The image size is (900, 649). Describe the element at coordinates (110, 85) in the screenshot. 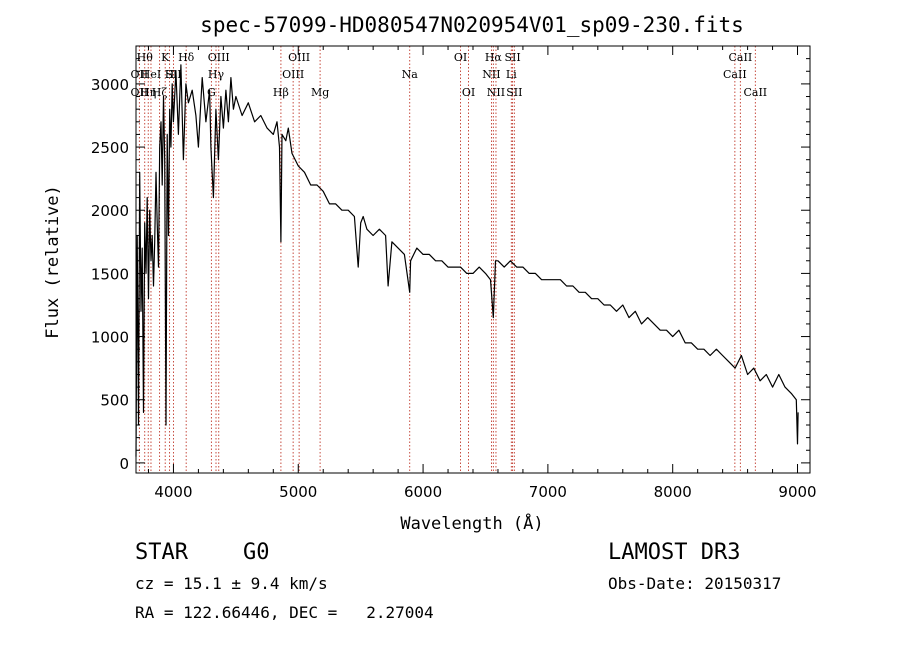

I see `y-tick-label: 3000` at that location.